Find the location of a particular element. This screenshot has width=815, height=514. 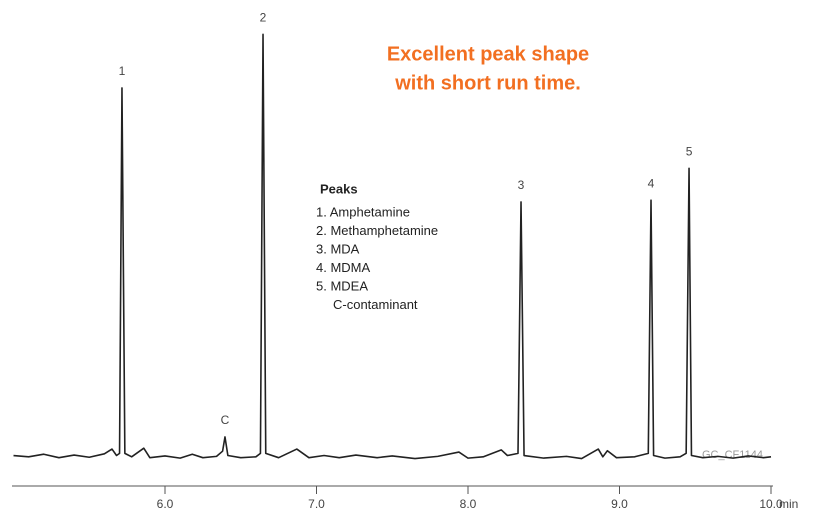

legend-item: 5. MDEA is located at coordinates (342, 285).